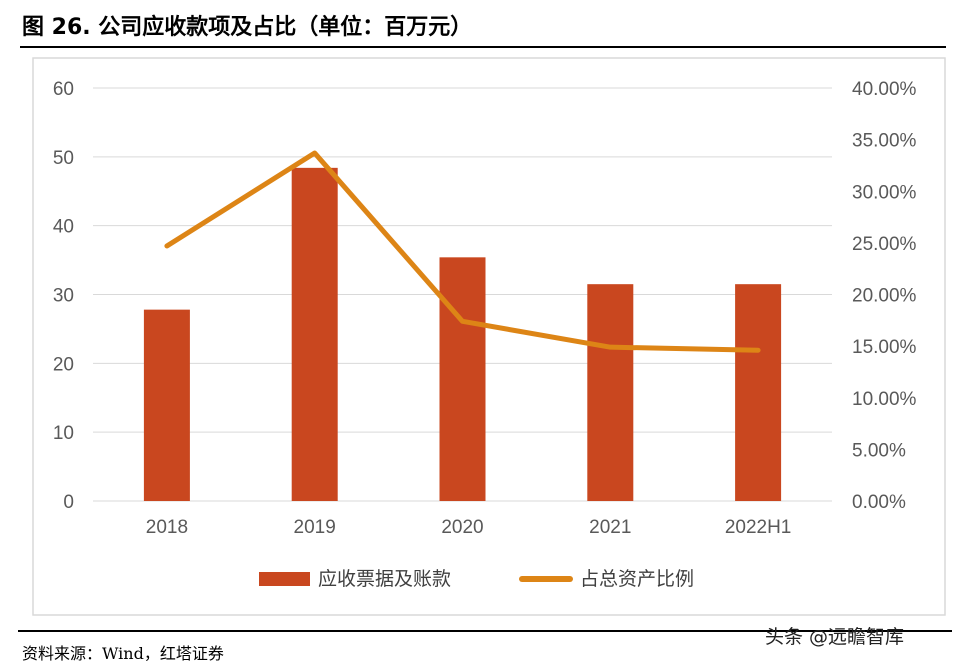 The width and height of the screenshot is (959, 670). Describe the element at coordinates (247, 27) in the screenshot. I see `figure-title: 图 26. 公司应收款项及占比（单位：百万元）` at that location.